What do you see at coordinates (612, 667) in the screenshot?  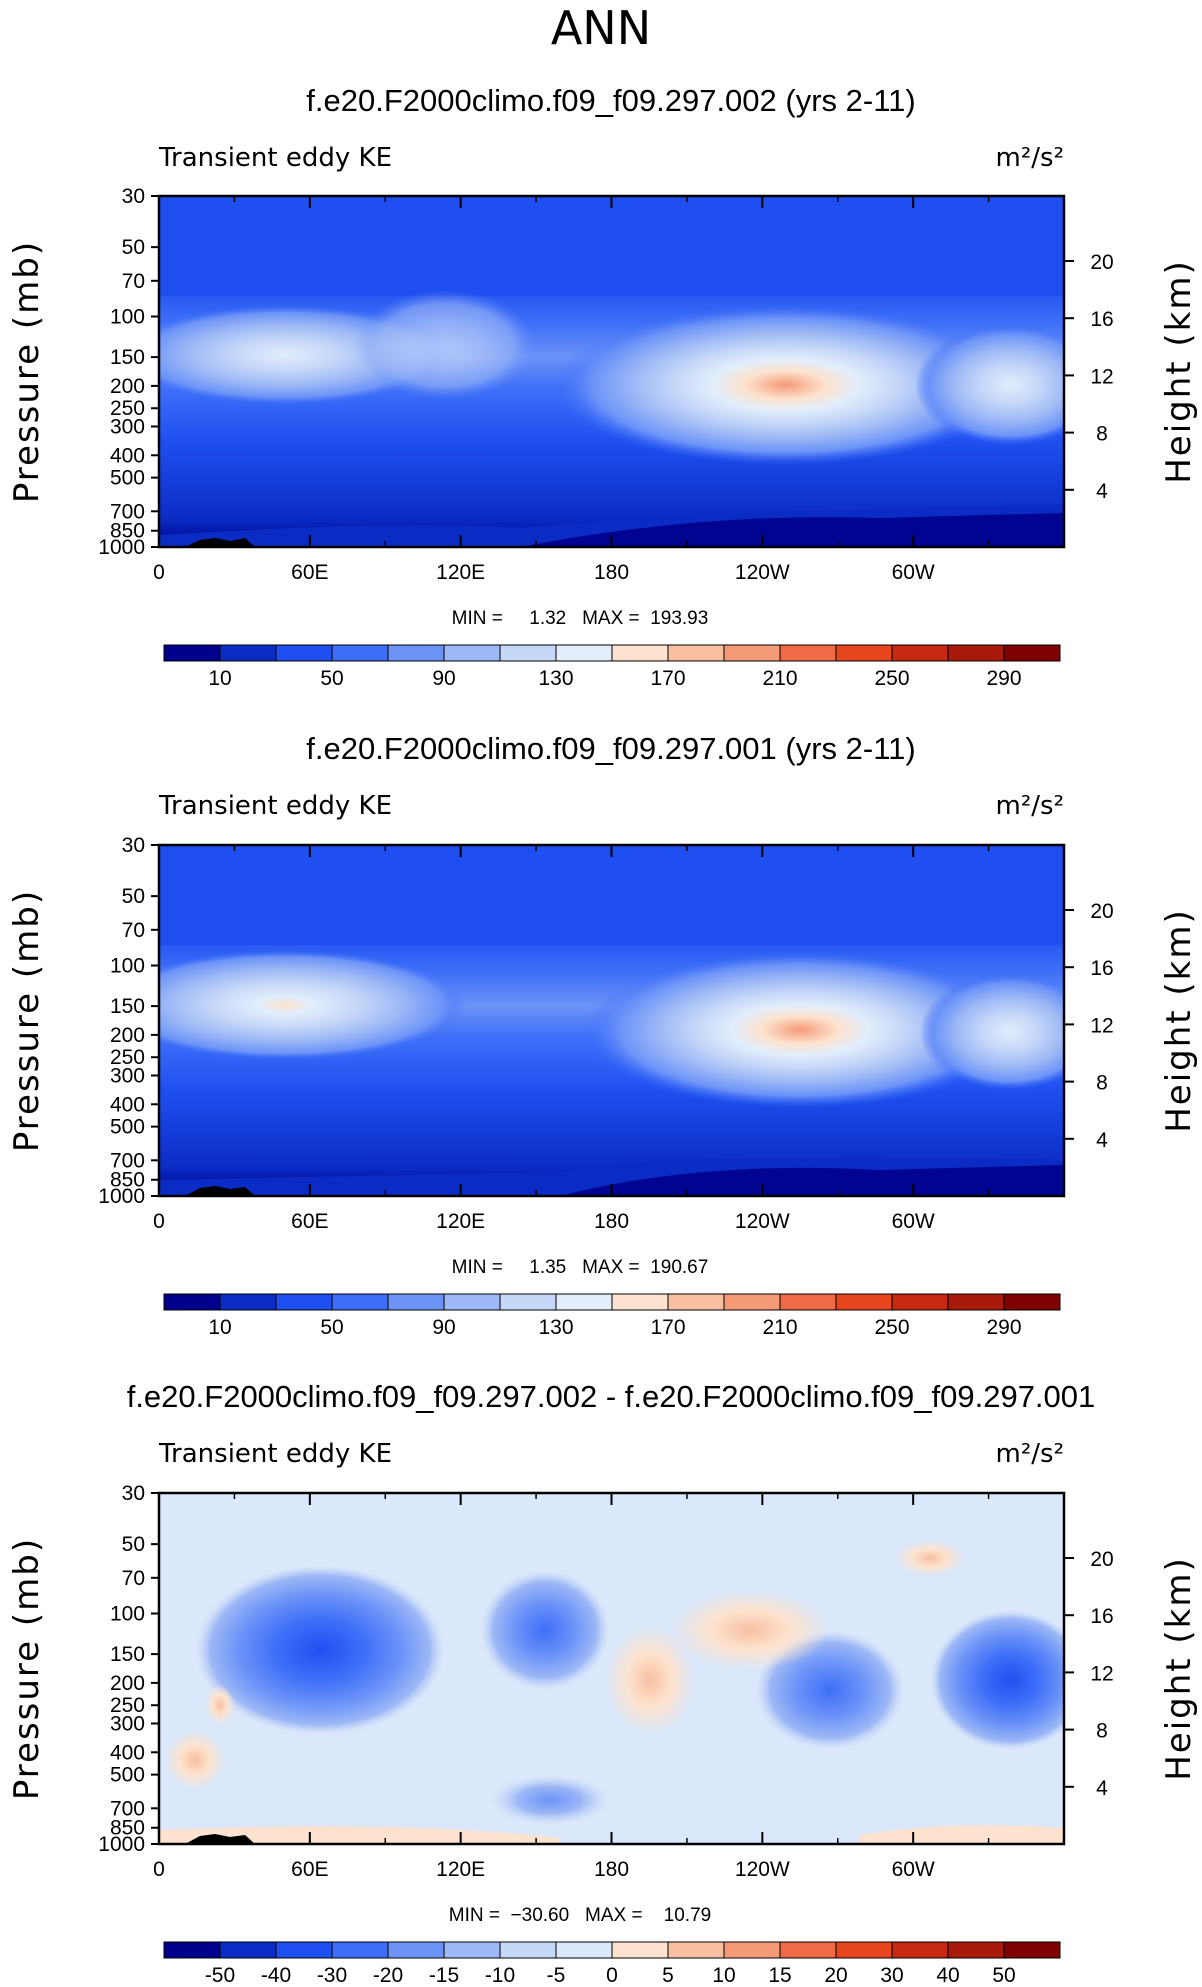 I see `panel-1-colorbar: 10 50 90 130 170 210 250 290` at bounding box center [612, 667].